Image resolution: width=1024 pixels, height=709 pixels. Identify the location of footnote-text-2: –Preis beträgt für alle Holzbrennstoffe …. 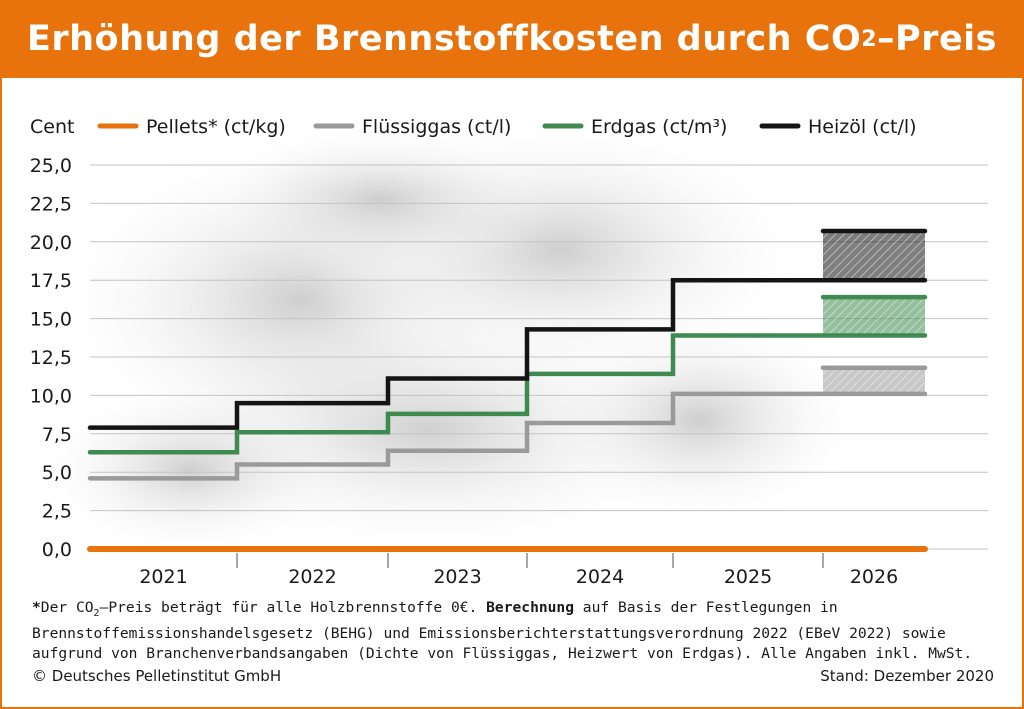
(293, 607).